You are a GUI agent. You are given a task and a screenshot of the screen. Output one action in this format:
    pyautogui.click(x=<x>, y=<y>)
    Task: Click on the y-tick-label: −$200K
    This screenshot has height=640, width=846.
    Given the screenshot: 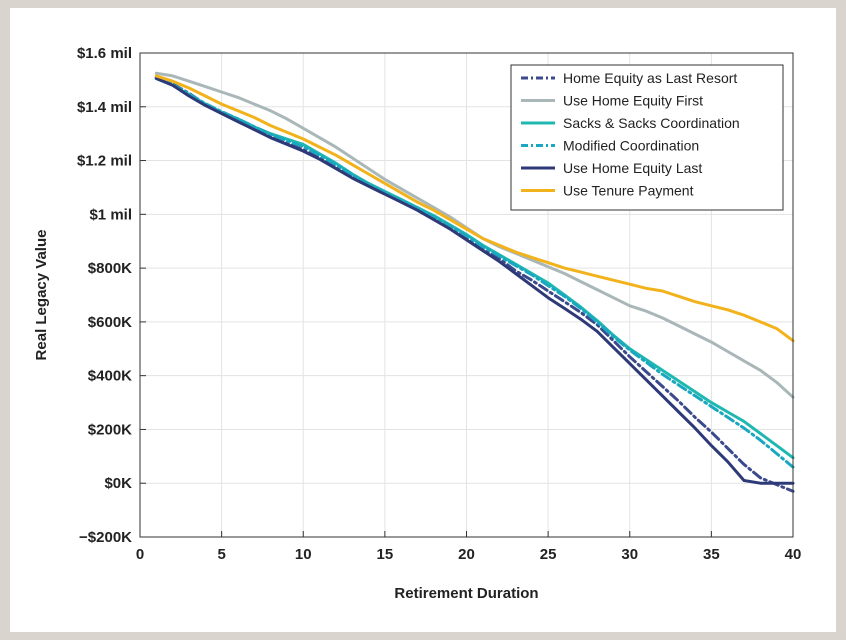 What is the action you would take?
    pyautogui.click(x=105, y=537)
    